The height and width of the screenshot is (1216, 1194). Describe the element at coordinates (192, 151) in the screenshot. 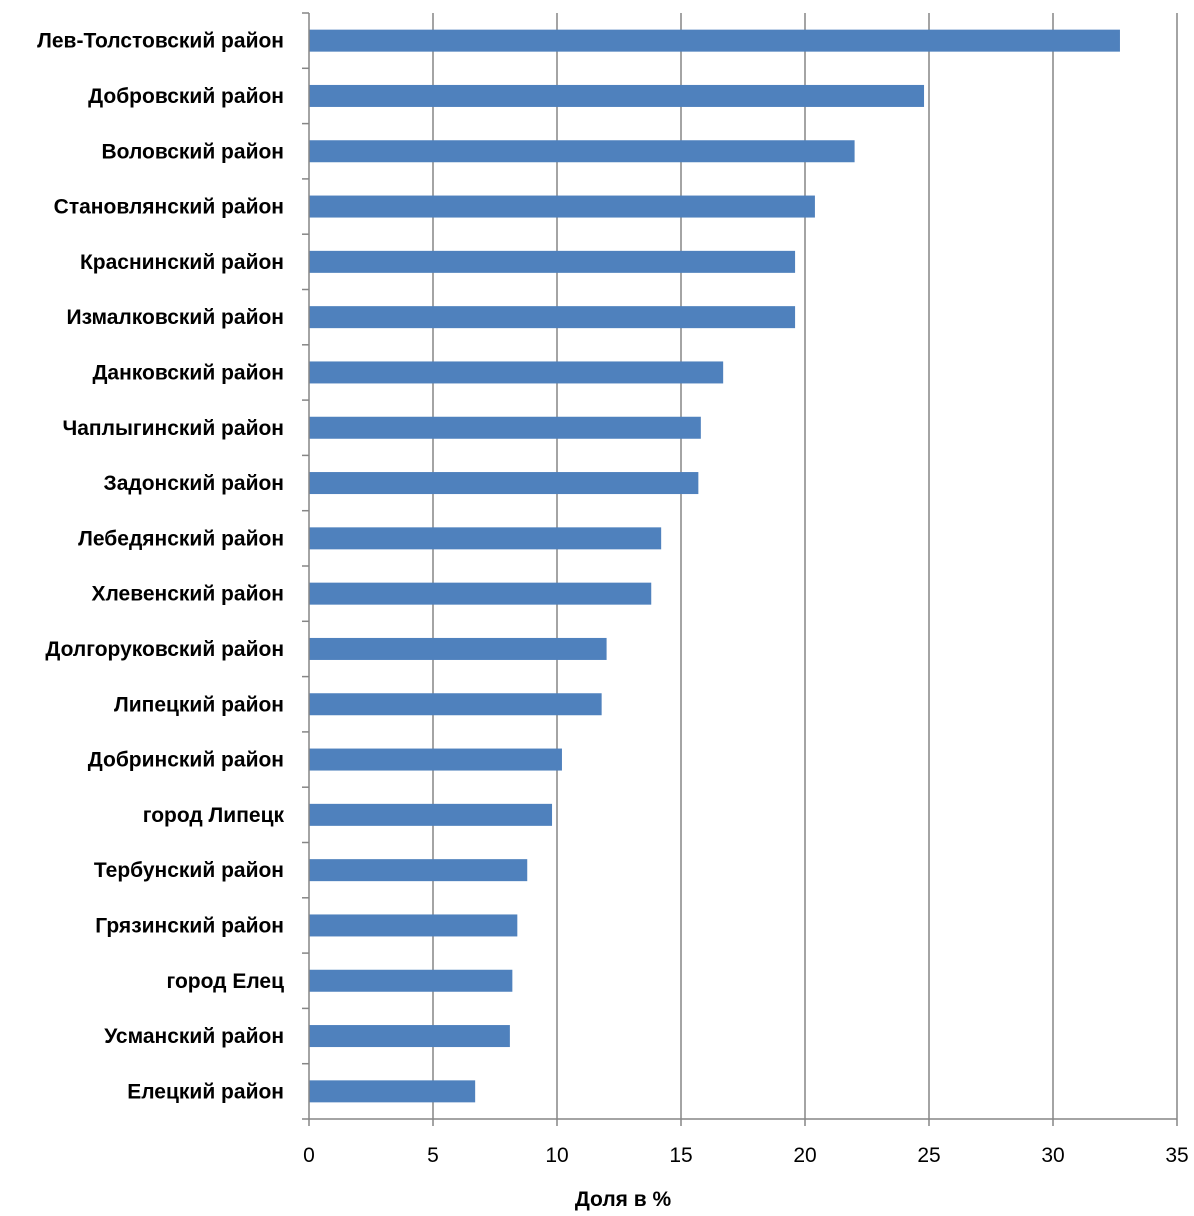

I see `category-label: Воловский район` at that location.